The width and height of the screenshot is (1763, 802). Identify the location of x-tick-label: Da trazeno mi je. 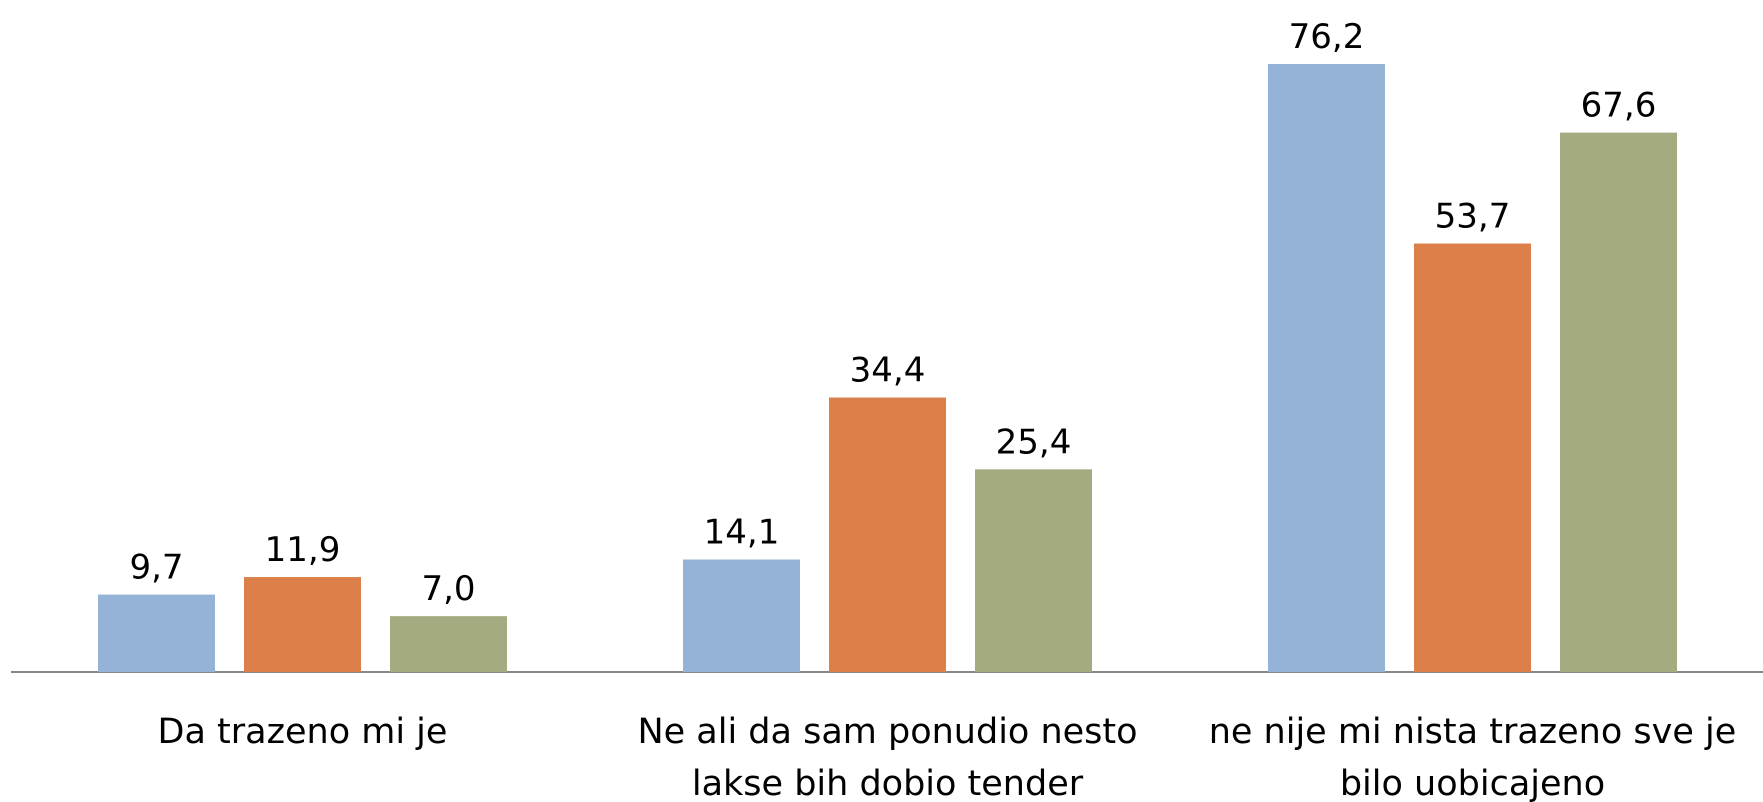
(302, 732).